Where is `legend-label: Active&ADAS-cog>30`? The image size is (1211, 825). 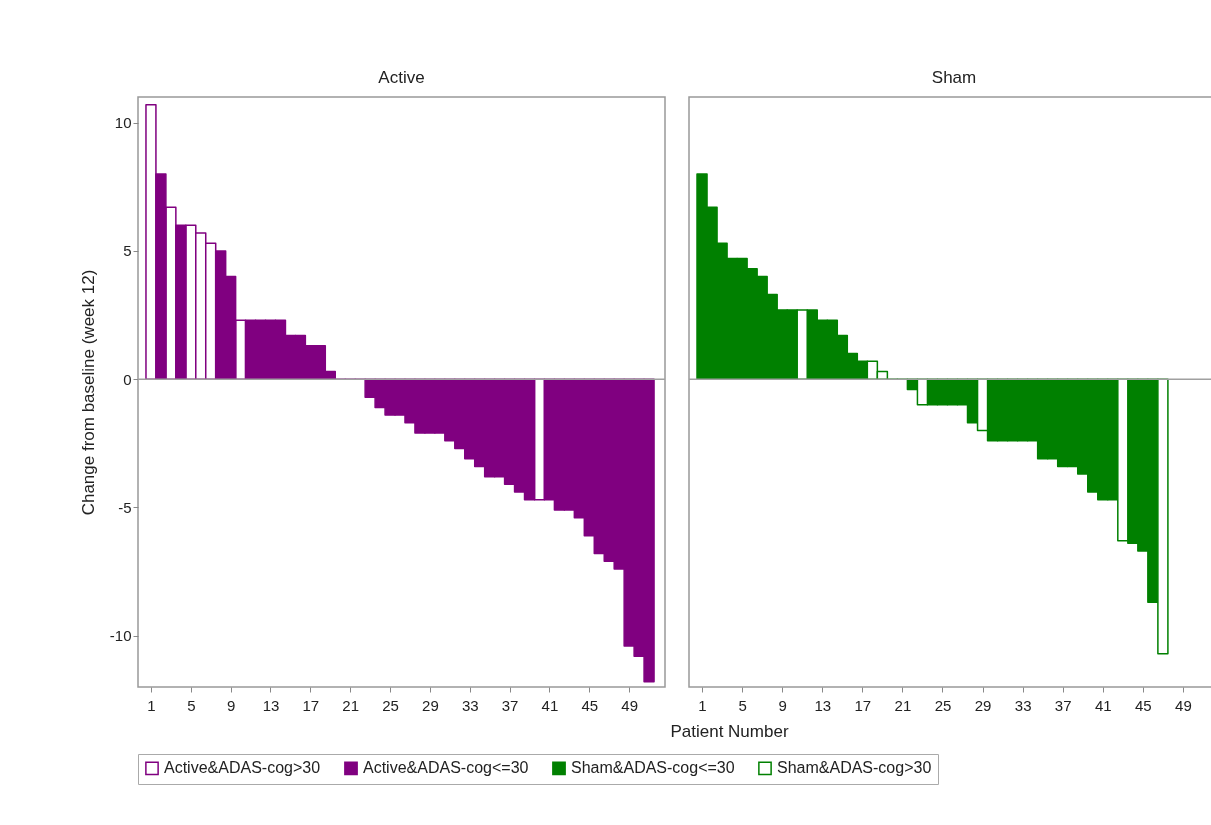 legend-label: Active&ADAS-cog>30 is located at coordinates (242, 768).